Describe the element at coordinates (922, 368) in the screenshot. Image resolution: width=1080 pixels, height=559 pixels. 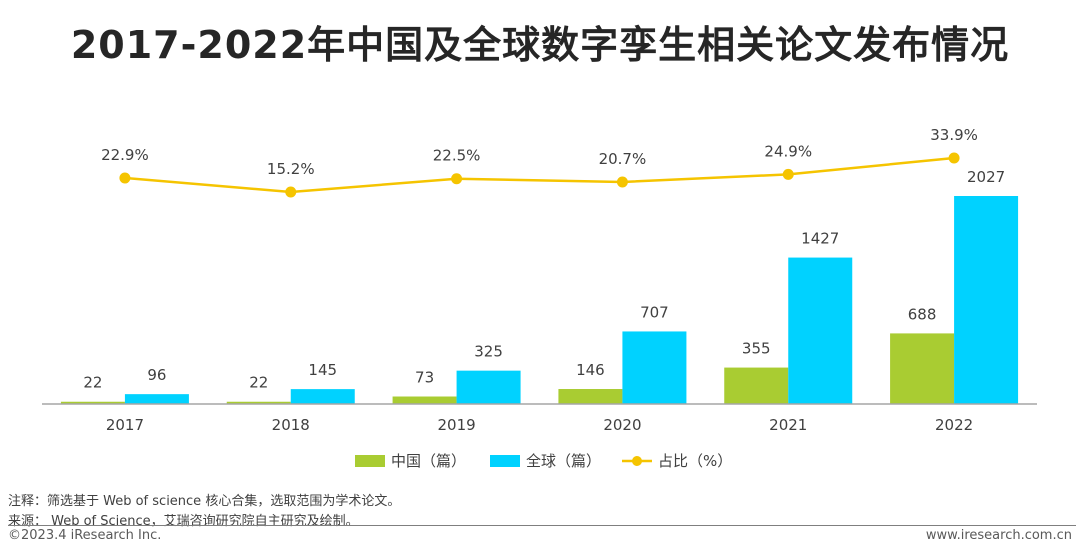
I see `bar-china-2022` at that location.